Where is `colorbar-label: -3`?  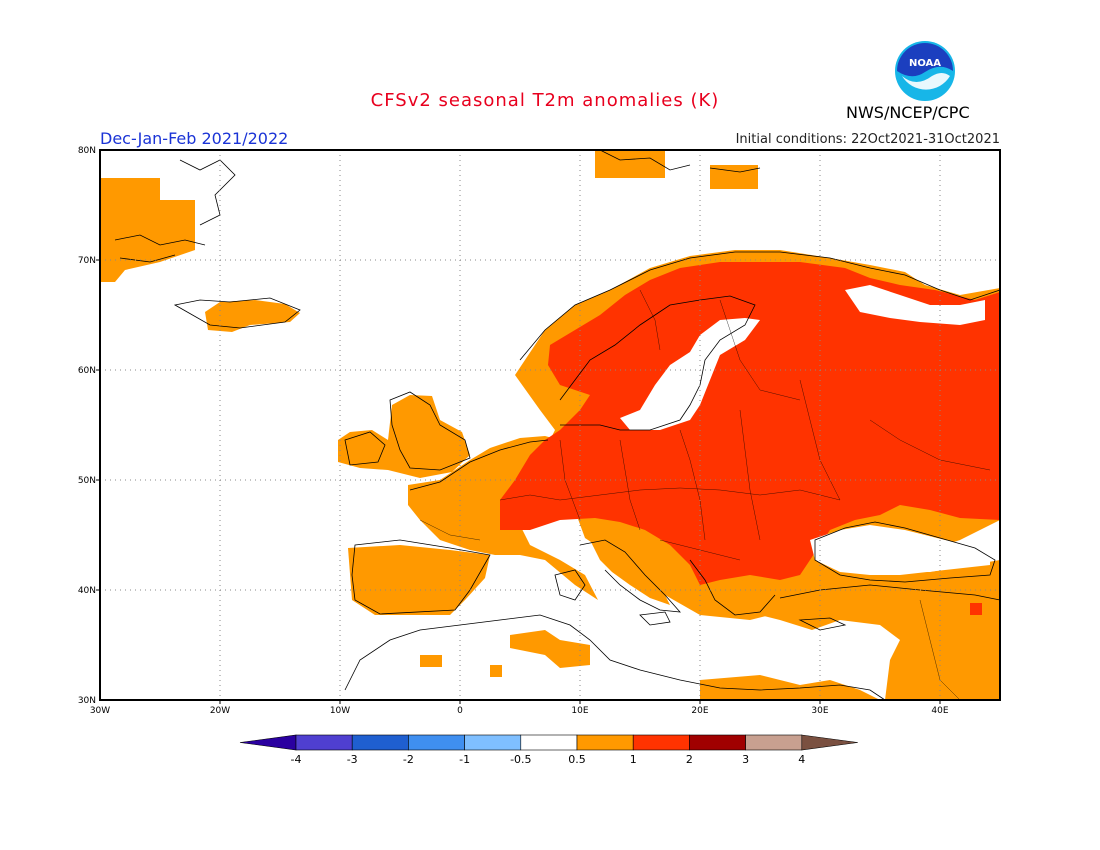 colorbar-label: -3 is located at coordinates (352, 759).